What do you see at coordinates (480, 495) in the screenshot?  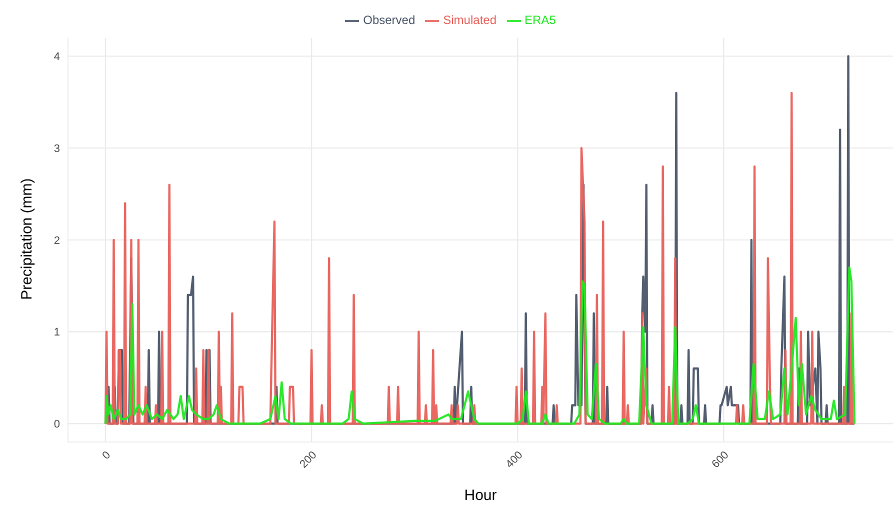 I see `x-axis-title: Hour` at bounding box center [480, 495].